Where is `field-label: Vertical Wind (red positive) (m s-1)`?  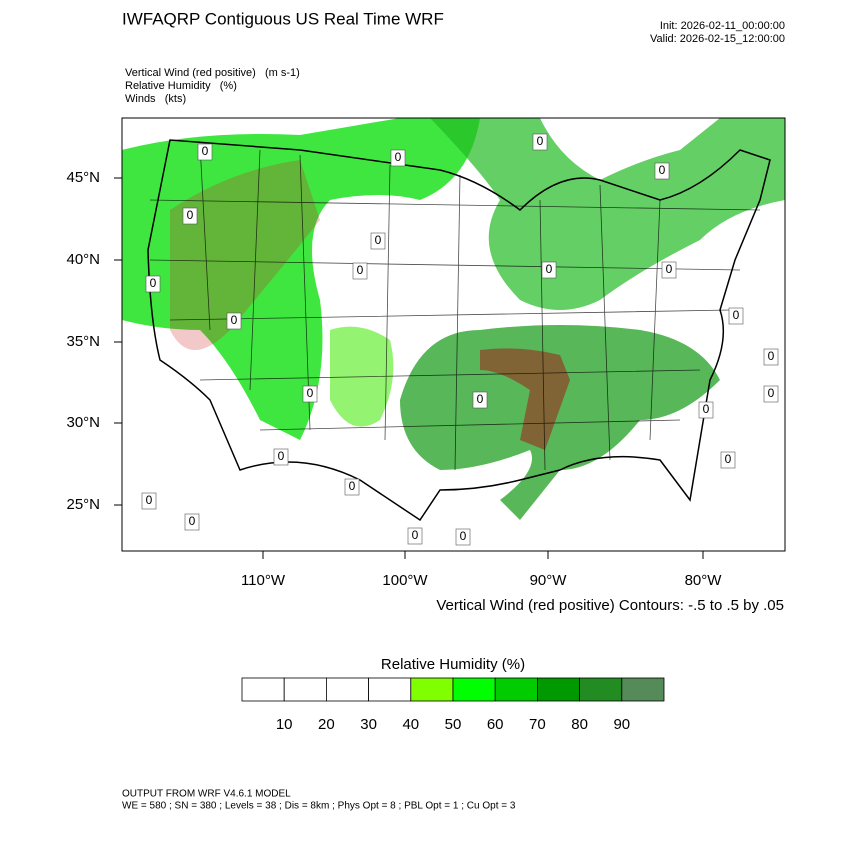 field-label: Vertical Wind (red positive) (m s-1) is located at coordinates (212, 73).